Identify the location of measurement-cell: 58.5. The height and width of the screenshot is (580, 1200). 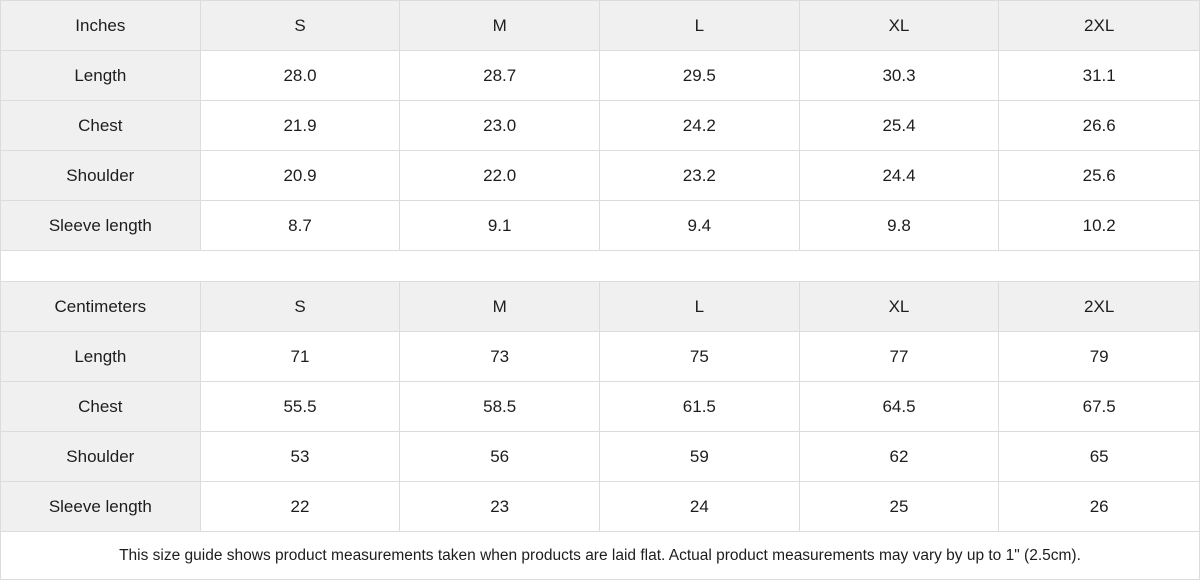
(500, 407).